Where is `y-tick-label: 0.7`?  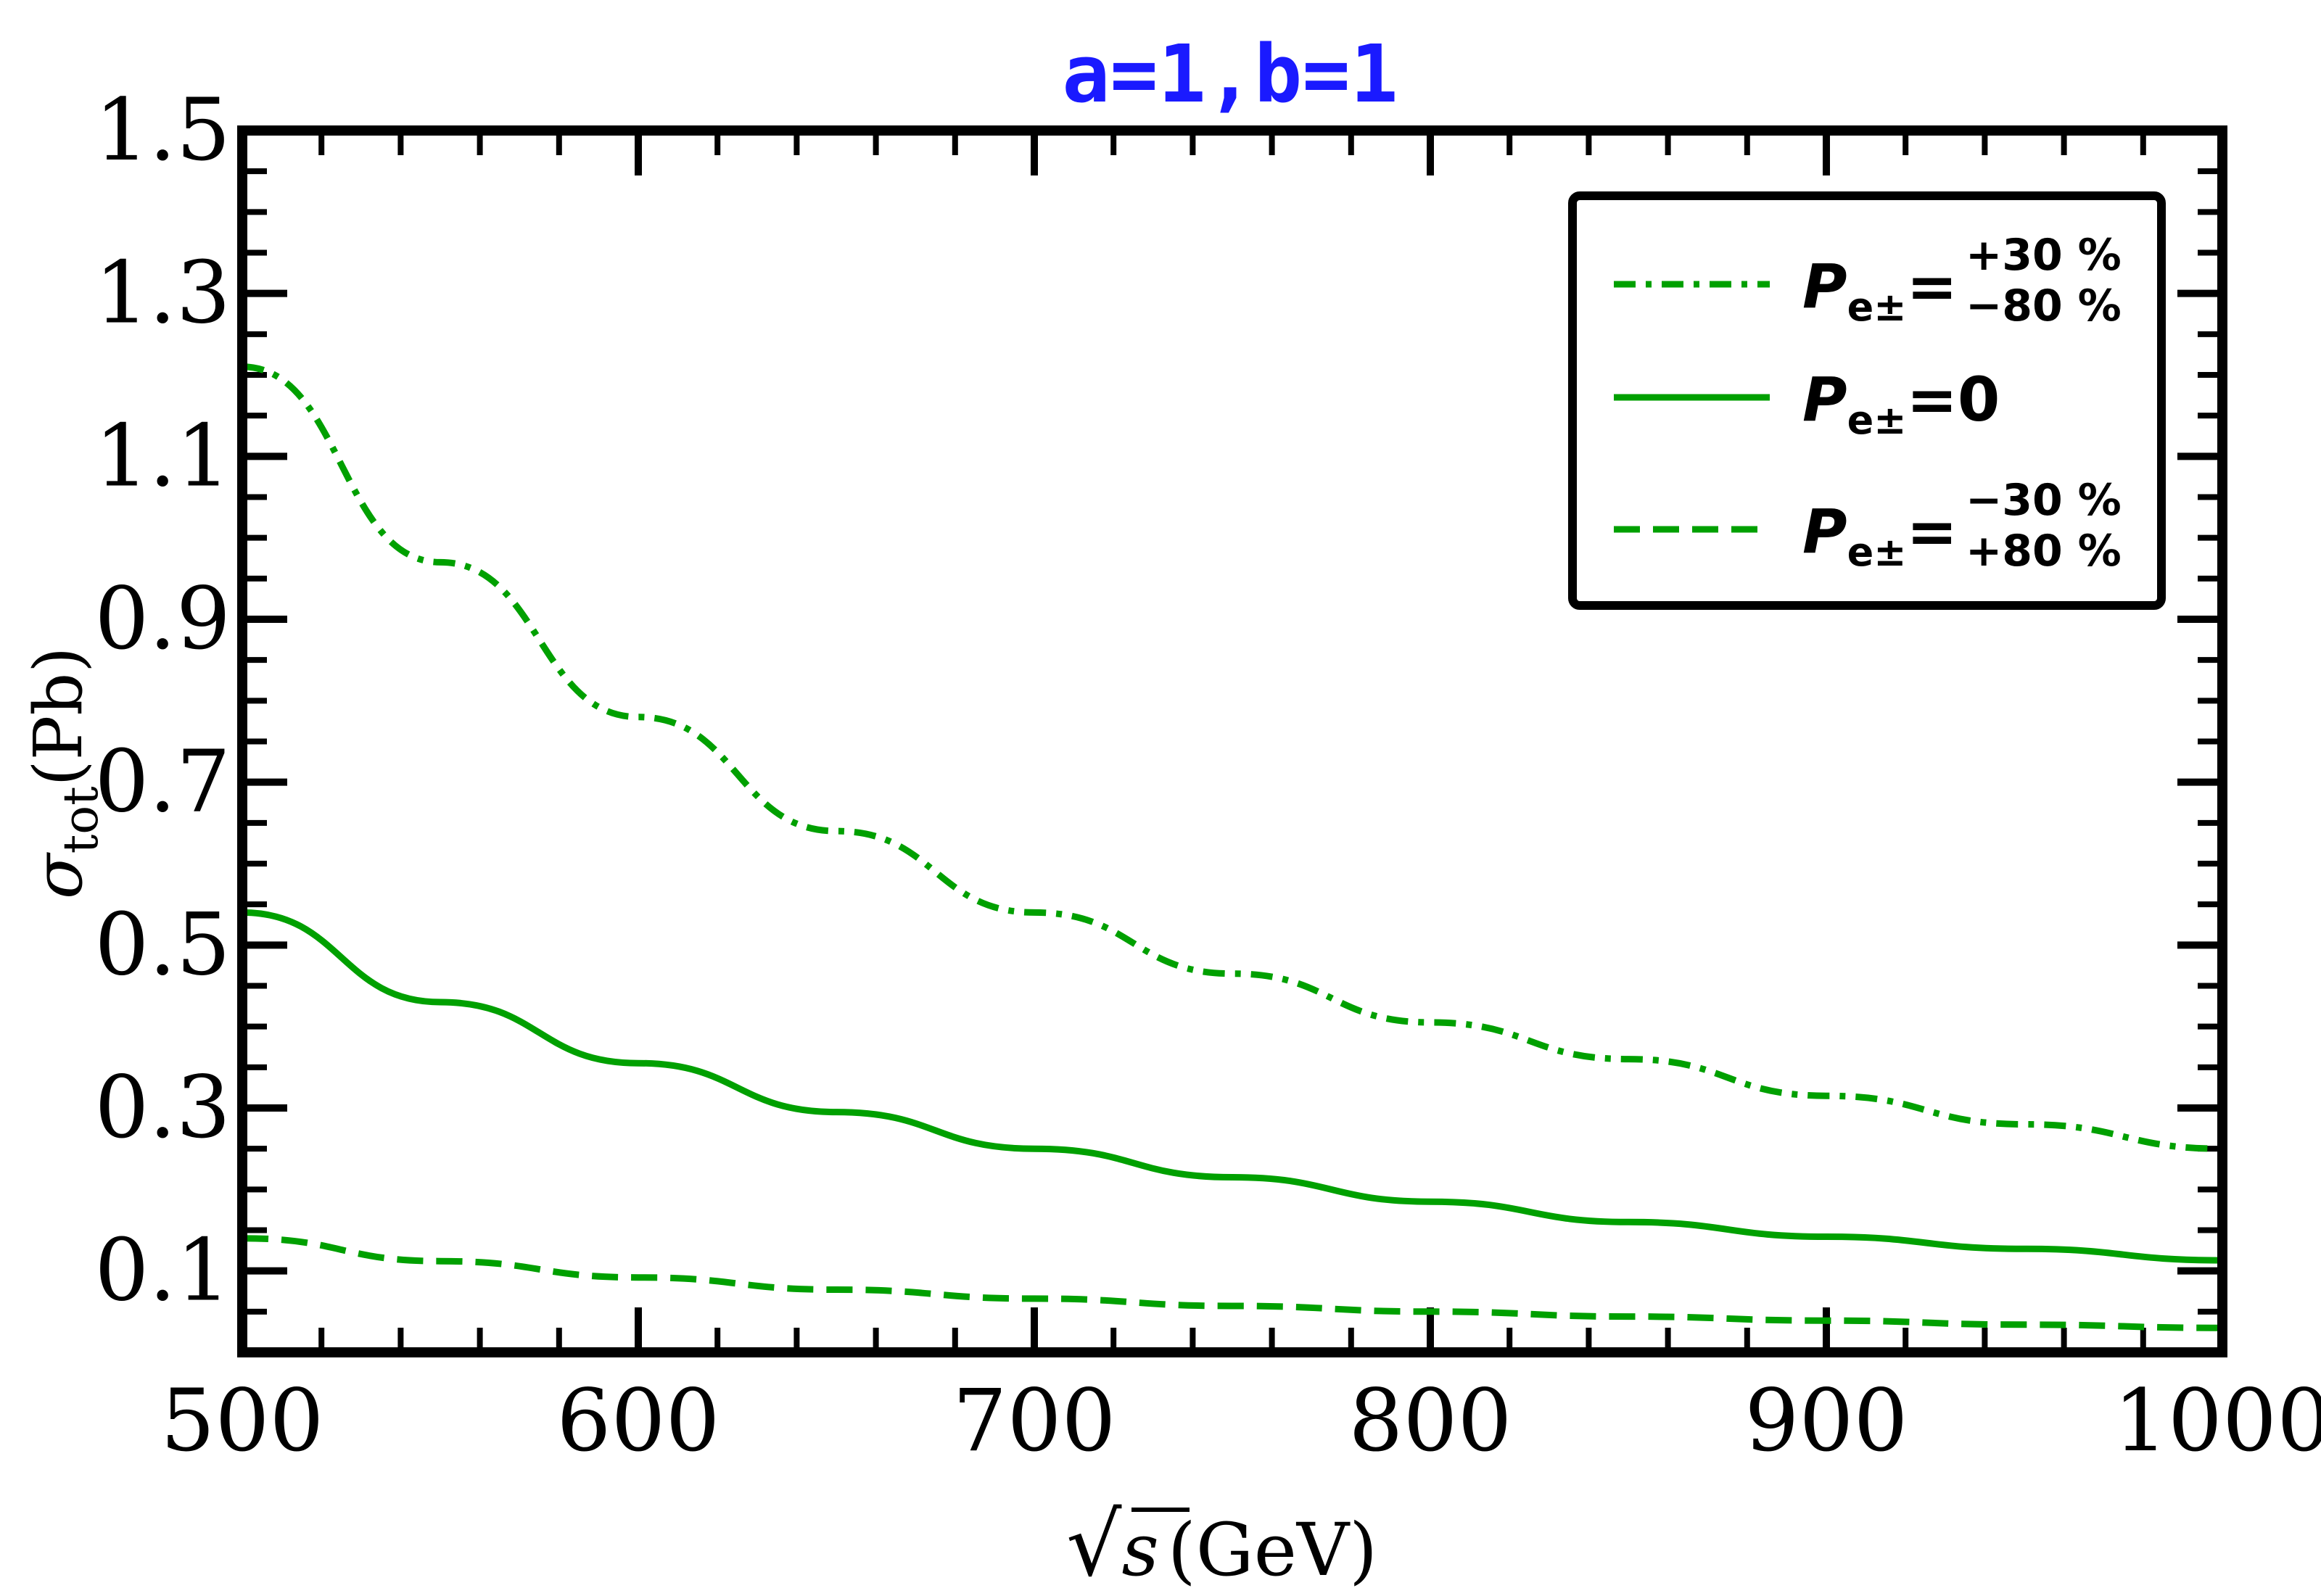
y-tick-label: 0.7 is located at coordinates (162, 782).